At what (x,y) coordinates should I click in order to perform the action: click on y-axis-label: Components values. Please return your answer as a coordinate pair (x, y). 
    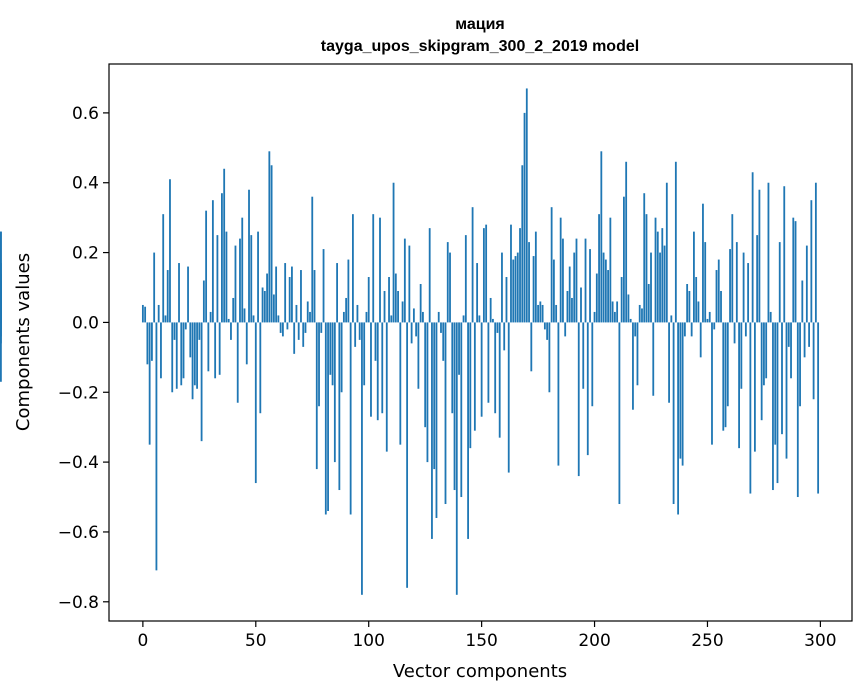
    Looking at the image, I should click on (23, 342).